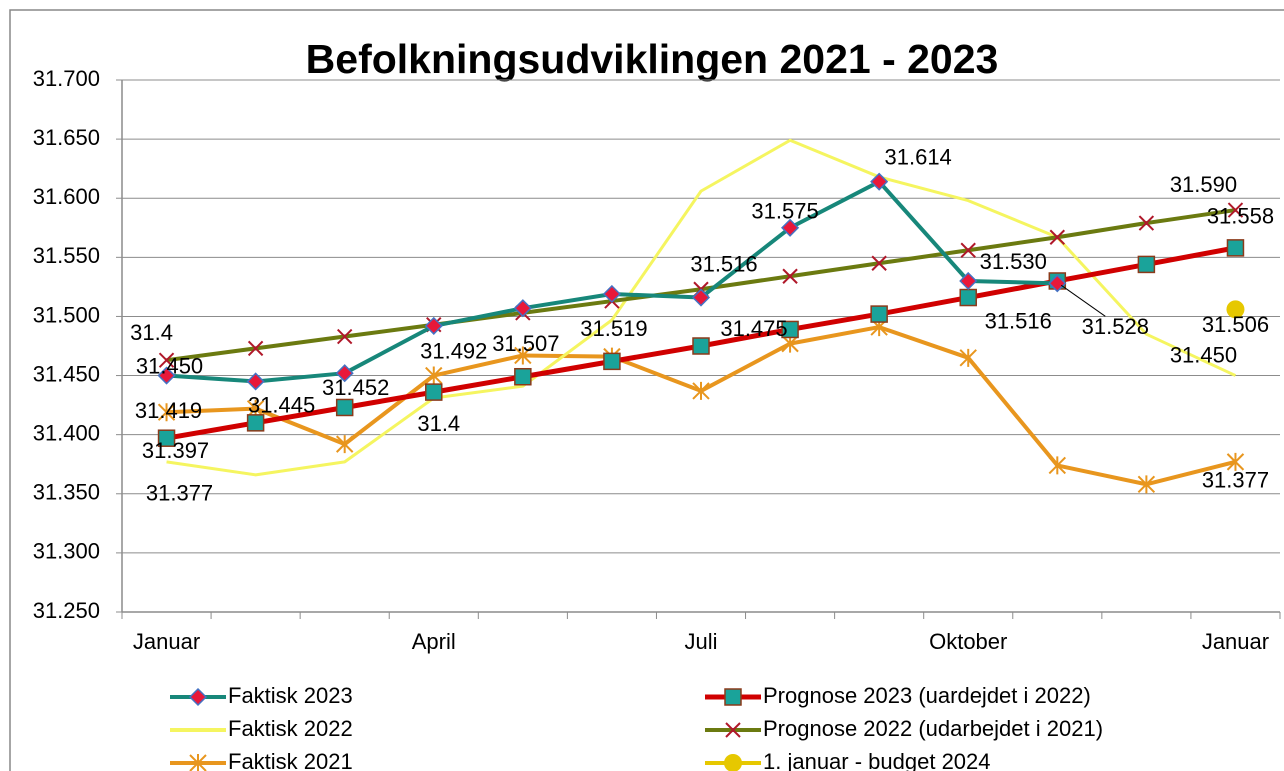  What do you see at coordinates (66, 373) in the screenshot?
I see `y-tick-label: 31.450` at bounding box center [66, 373].